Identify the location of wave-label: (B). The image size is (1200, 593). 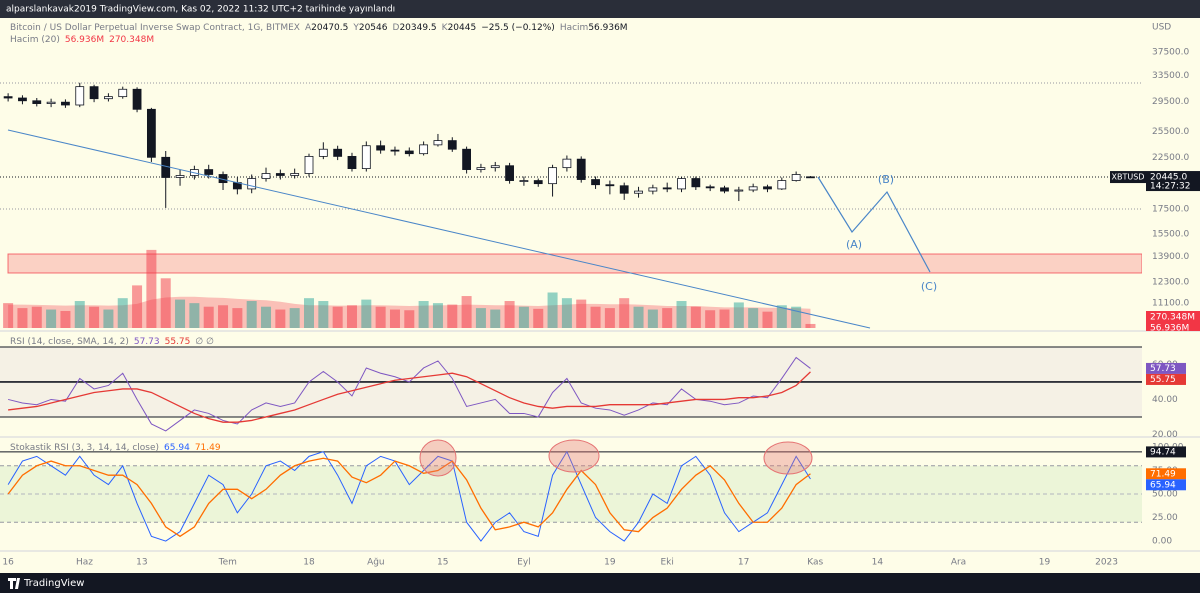
(886, 179).